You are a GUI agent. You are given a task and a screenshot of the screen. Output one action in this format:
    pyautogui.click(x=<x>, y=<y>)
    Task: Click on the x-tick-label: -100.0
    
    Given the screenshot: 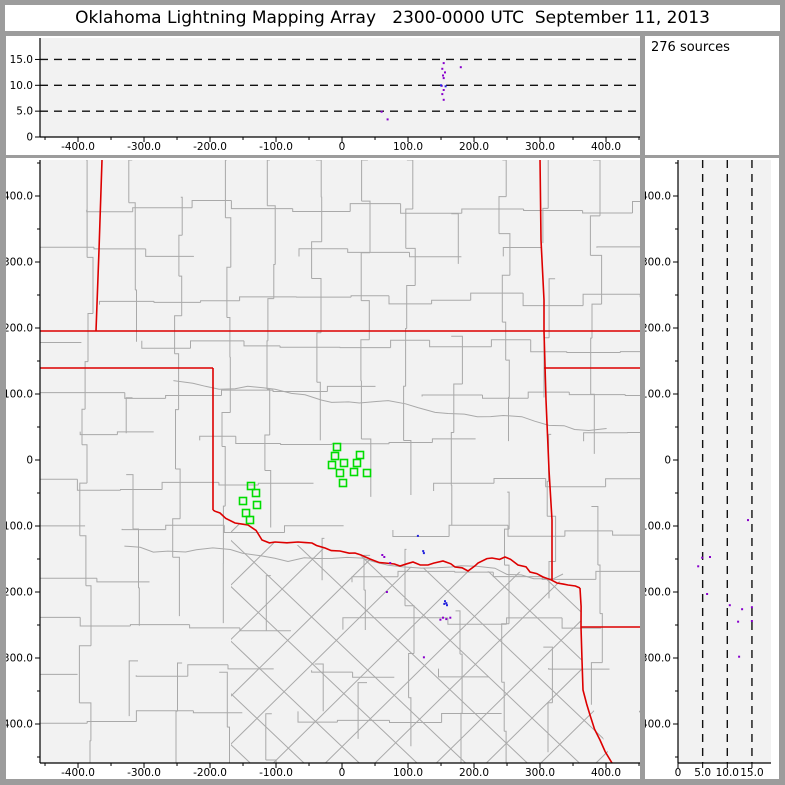 What is the action you would take?
    pyautogui.click(x=276, y=773)
    